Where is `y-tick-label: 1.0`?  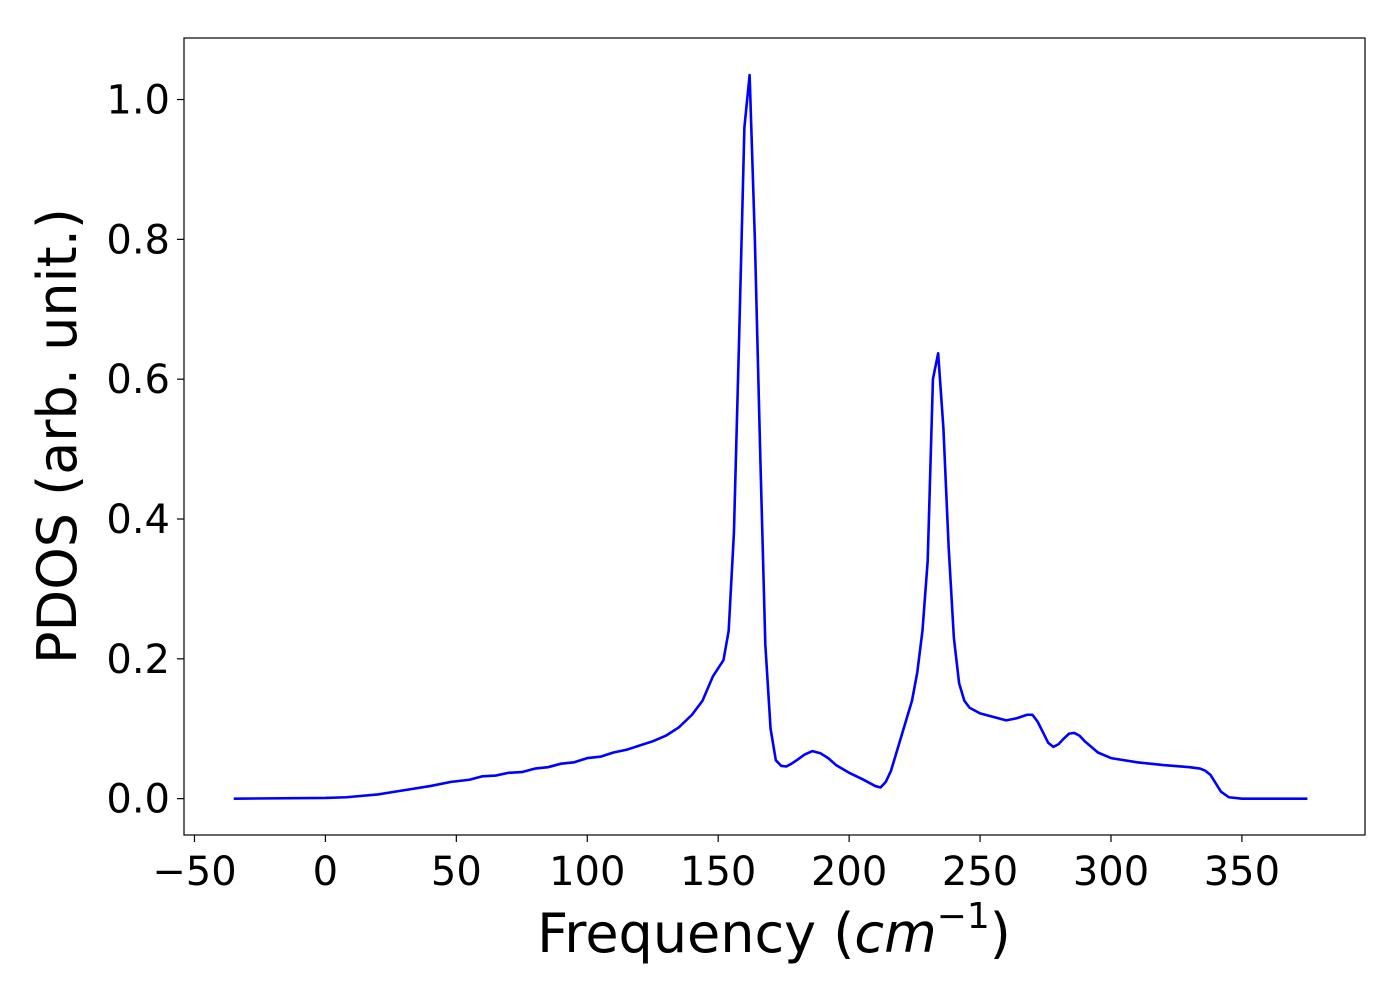 y-tick-label: 1.0 is located at coordinates (138, 101).